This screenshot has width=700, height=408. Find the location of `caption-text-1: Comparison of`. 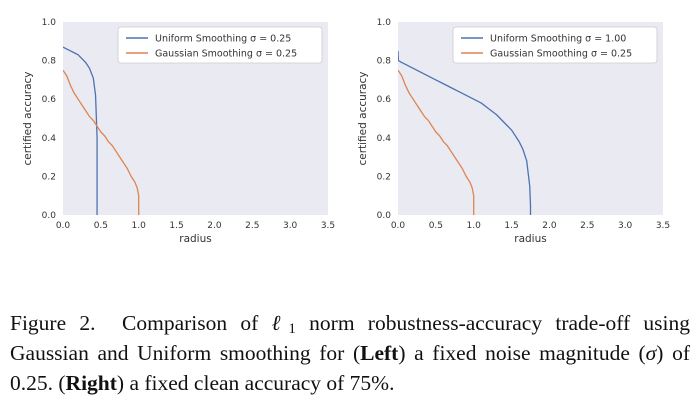

caption-text-1: Comparison of is located at coordinates (197, 323).